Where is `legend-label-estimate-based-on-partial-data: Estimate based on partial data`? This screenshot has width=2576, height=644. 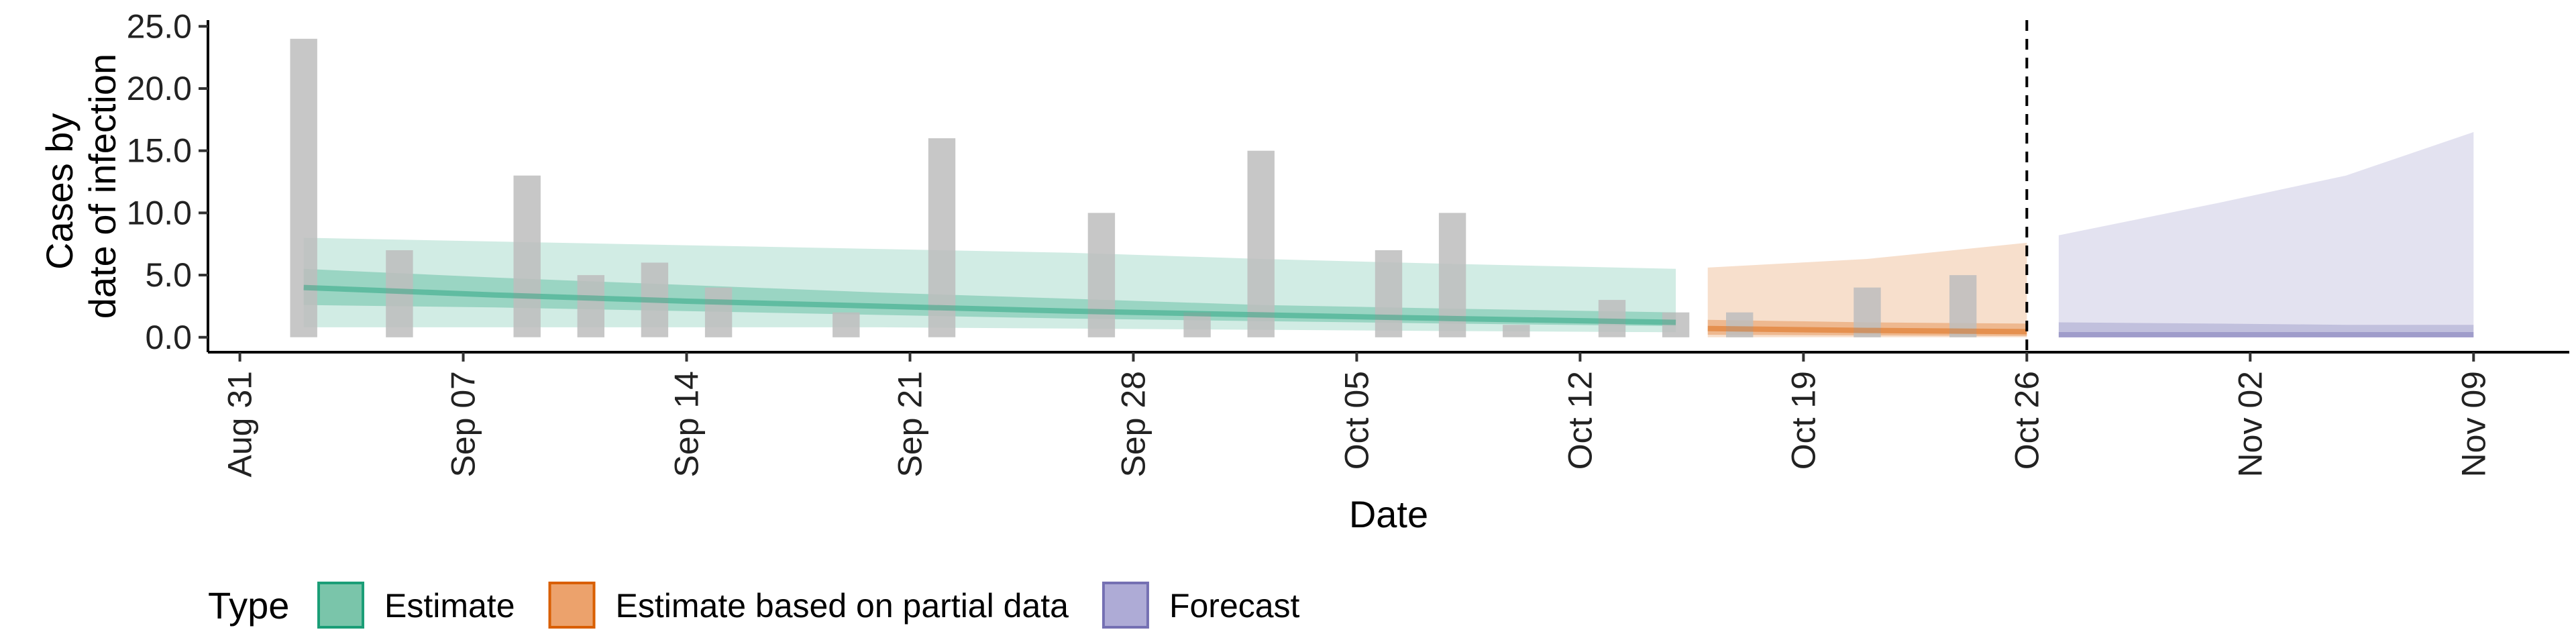
legend-label-estimate-based-on-partial-data: Estimate based on partial data is located at coordinates (842, 606).